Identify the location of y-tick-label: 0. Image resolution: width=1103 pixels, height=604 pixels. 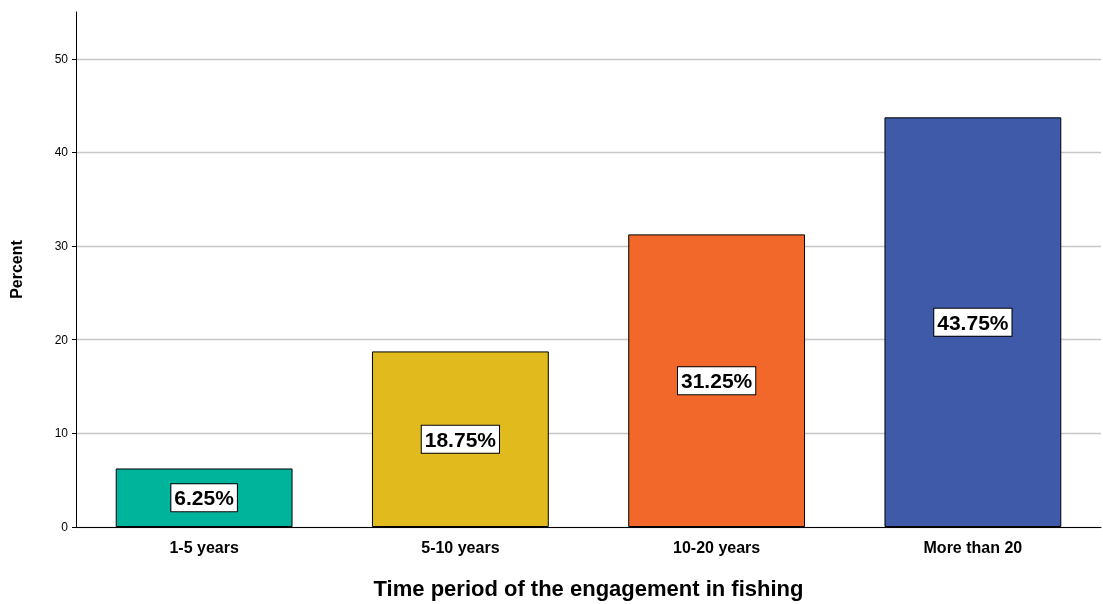
(65, 527).